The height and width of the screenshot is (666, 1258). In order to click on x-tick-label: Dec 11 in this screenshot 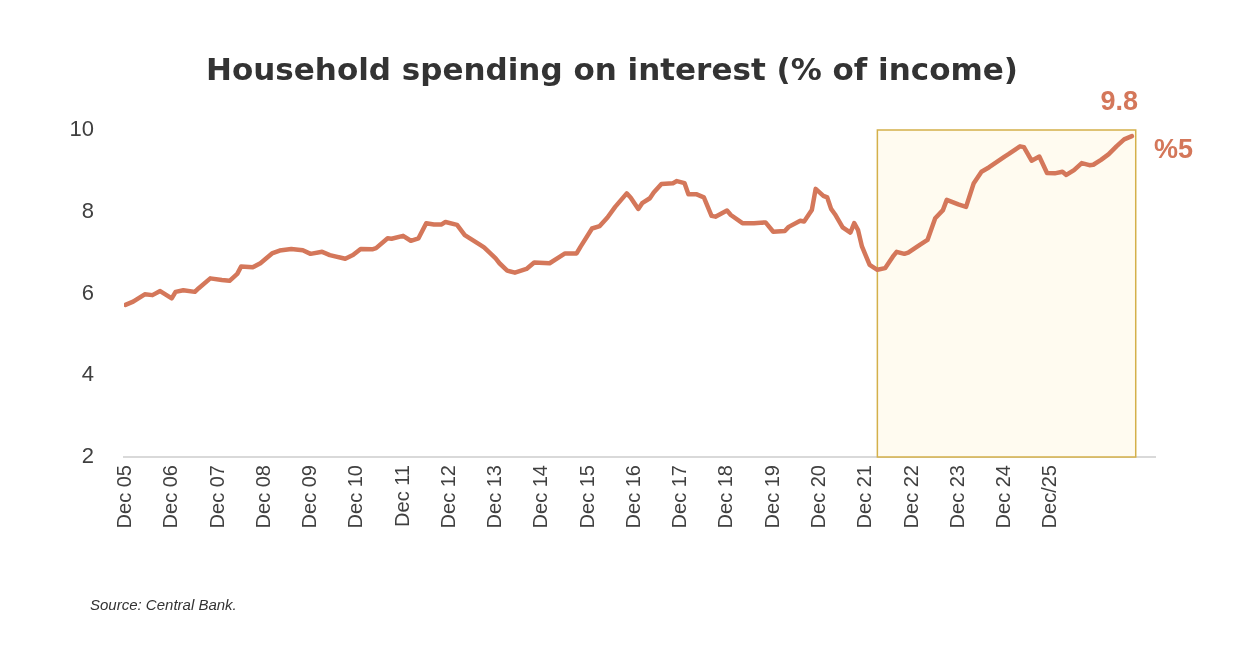, I will do `click(401, 496)`.